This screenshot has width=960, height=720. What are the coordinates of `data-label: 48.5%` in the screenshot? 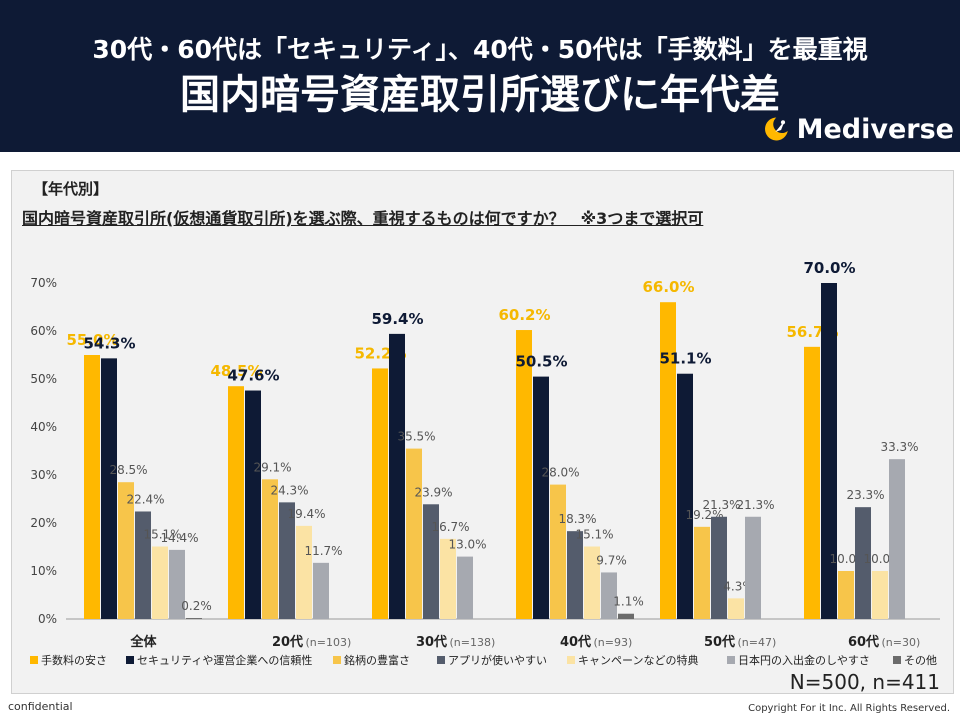 It's located at (236, 371).